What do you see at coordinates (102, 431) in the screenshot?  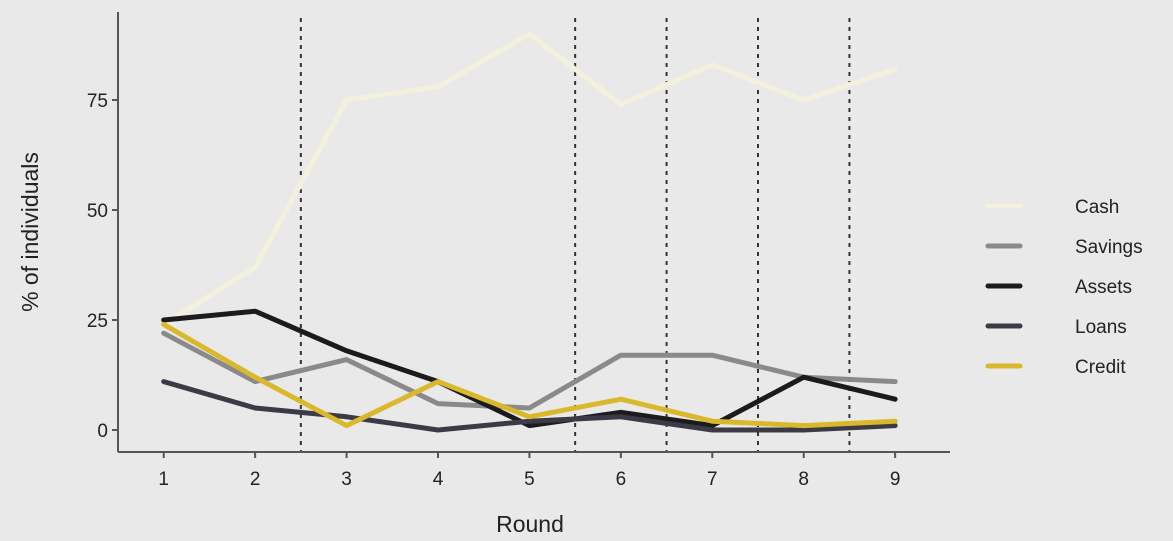 I see `y-tick-label: 0` at bounding box center [102, 431].